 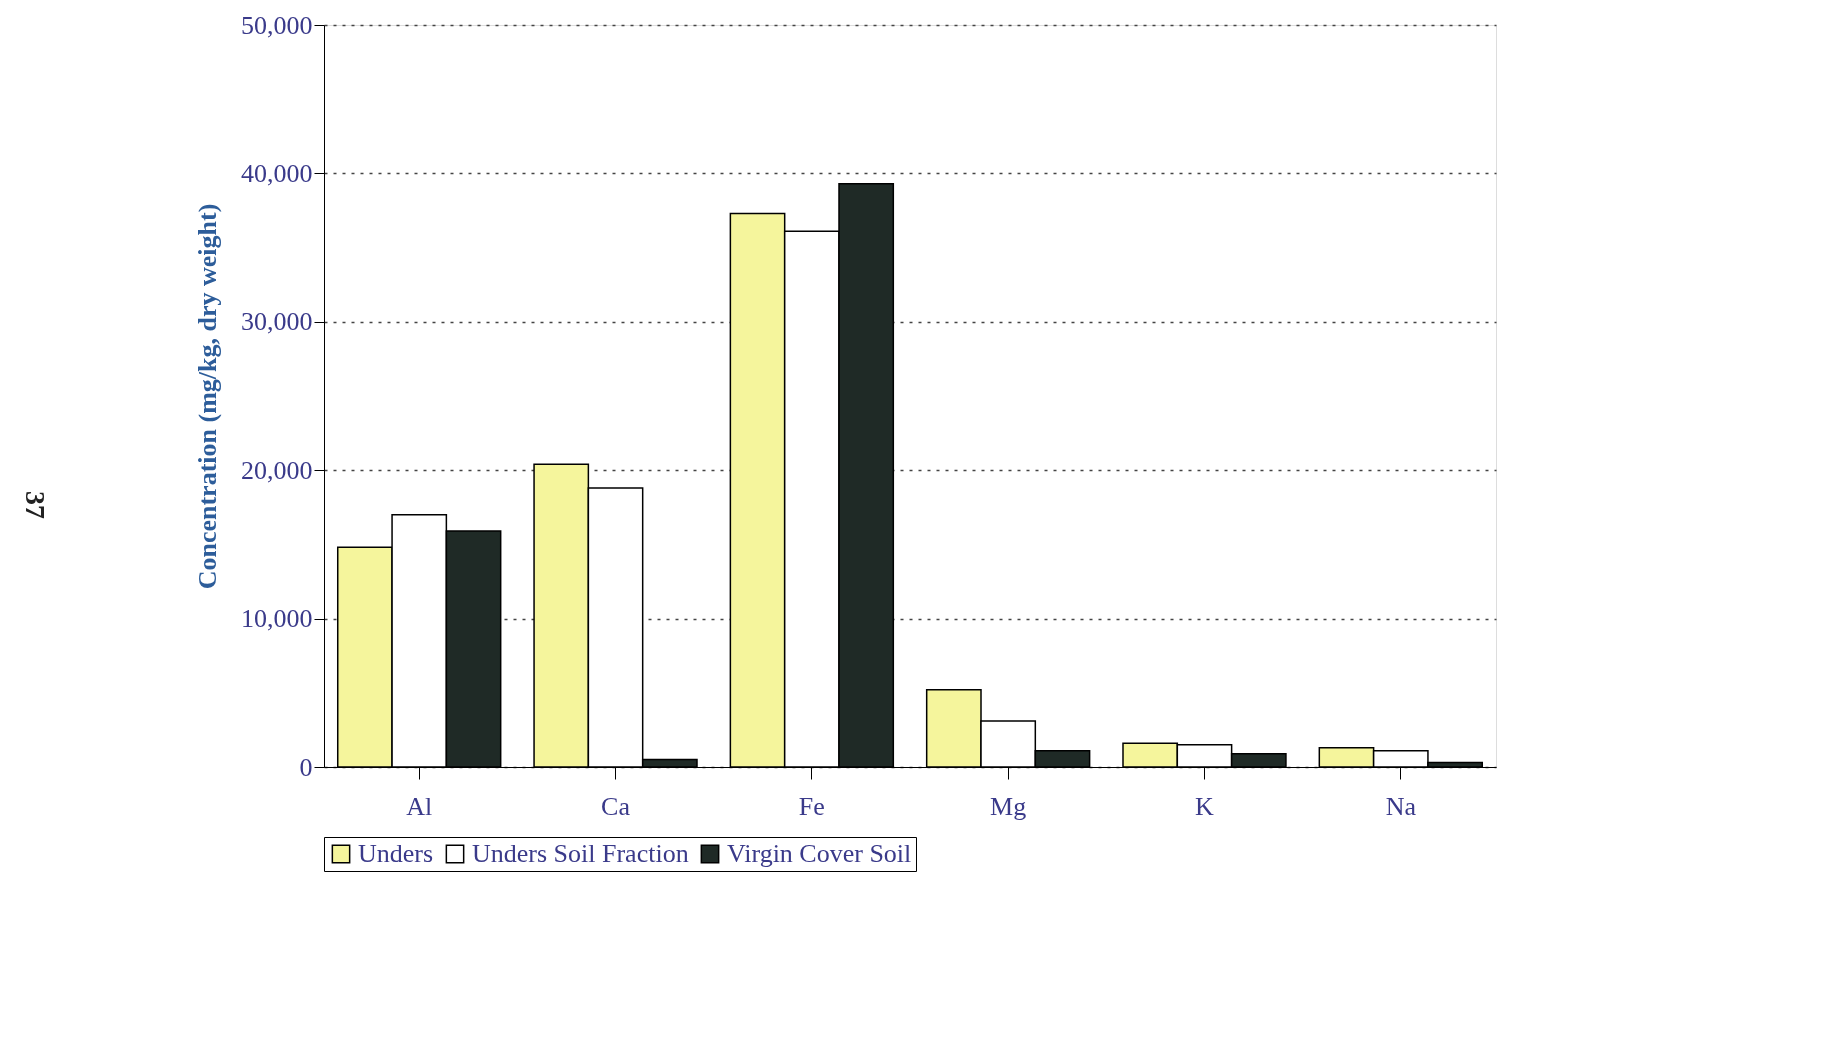 I want to click on x-tick-label: K, so click(x=1205, y=806).